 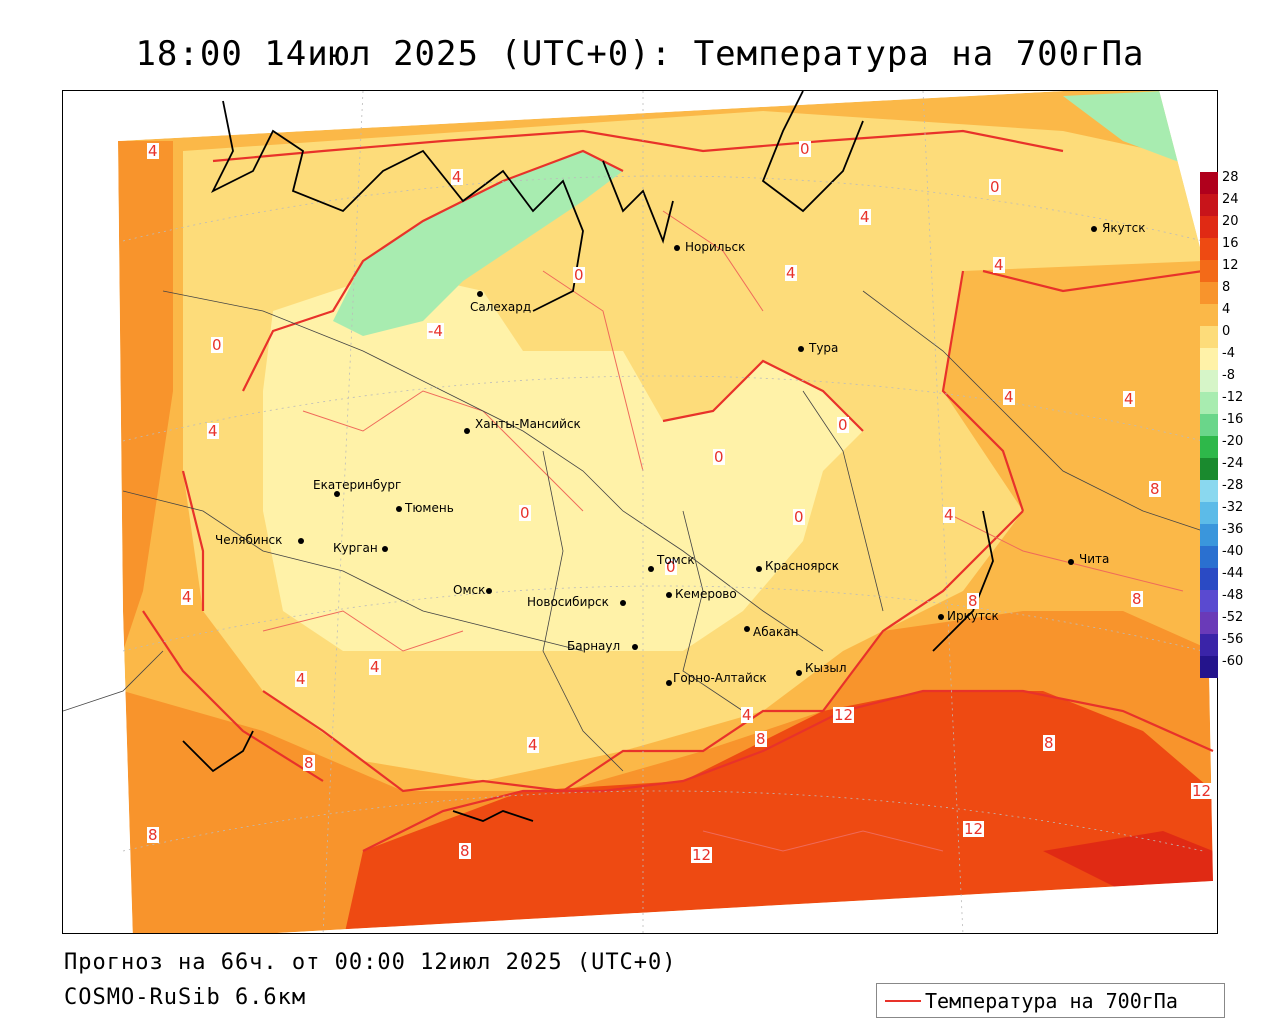 I want to click on city-label: Абакан, so click(x=776, y=632).